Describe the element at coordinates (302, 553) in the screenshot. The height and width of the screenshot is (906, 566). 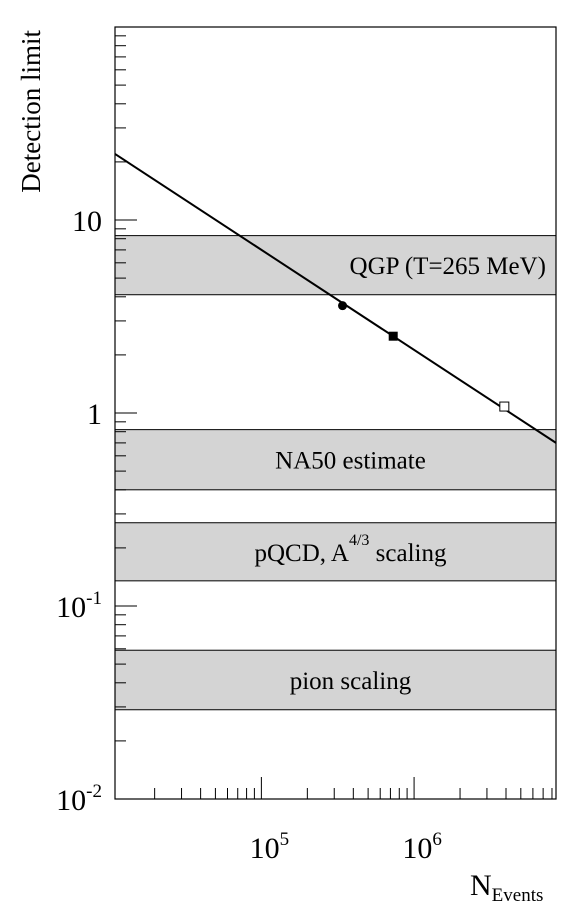
I see `band-label-2-pre: pQCD, A` at that location.